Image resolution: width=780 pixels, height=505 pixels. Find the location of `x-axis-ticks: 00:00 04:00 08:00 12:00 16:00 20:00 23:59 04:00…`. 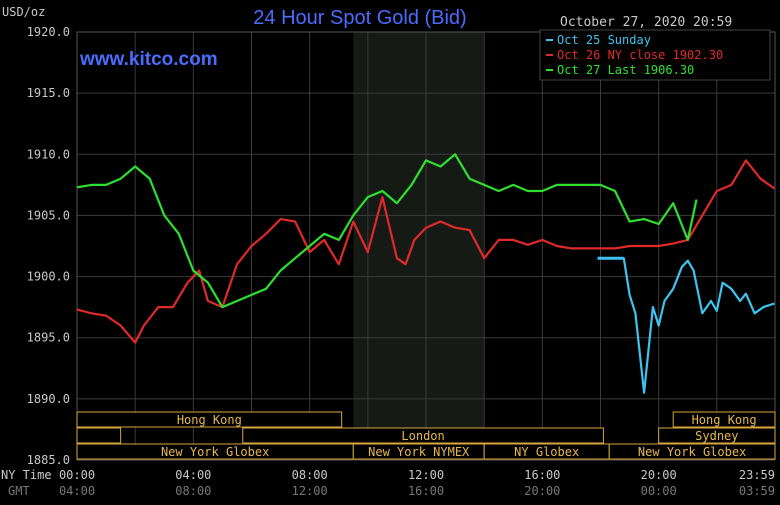

x-axis-ticks: 00:00 04:00 08:00 12:00 16:00 20:00 23:59 04:00… is located at coordinates (417, 483).